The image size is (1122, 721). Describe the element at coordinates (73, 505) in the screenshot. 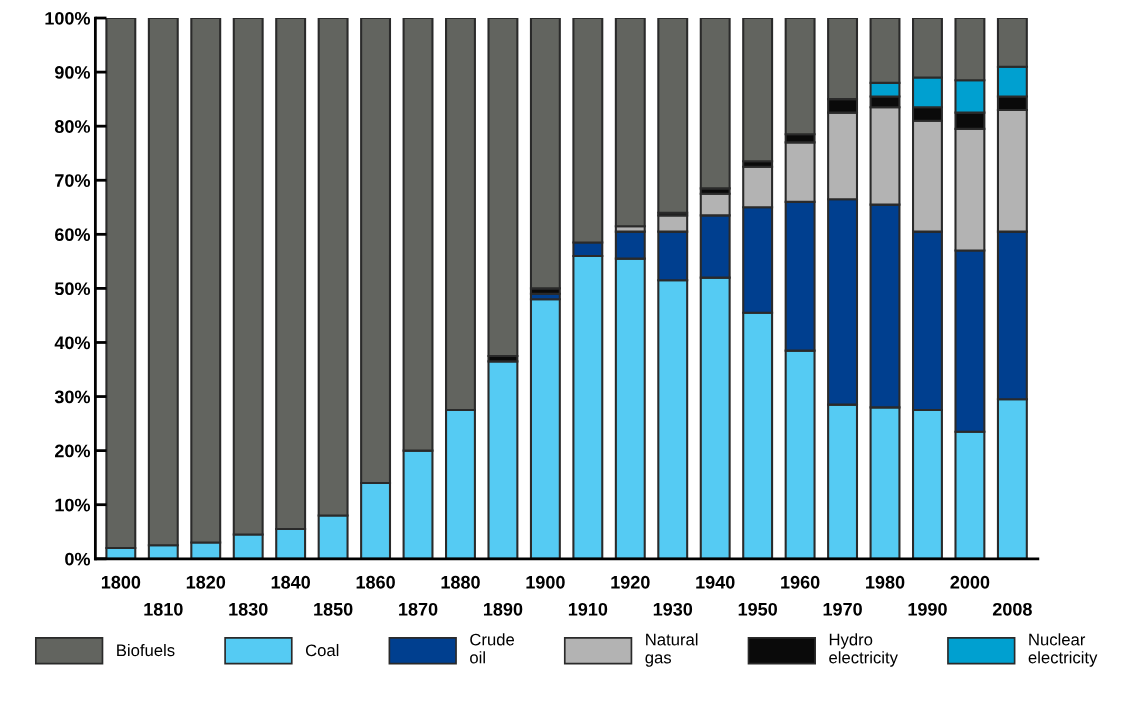

I see `y-tick-label: 10%` at that location.